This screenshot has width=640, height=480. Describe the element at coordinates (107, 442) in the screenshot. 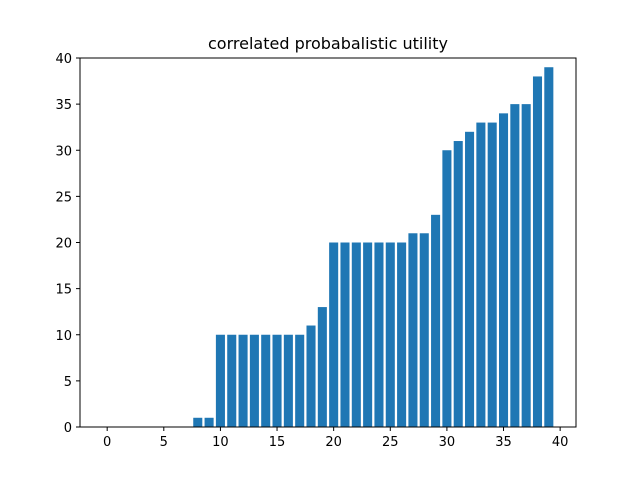

I see `x-tick-label: 0` at that location.